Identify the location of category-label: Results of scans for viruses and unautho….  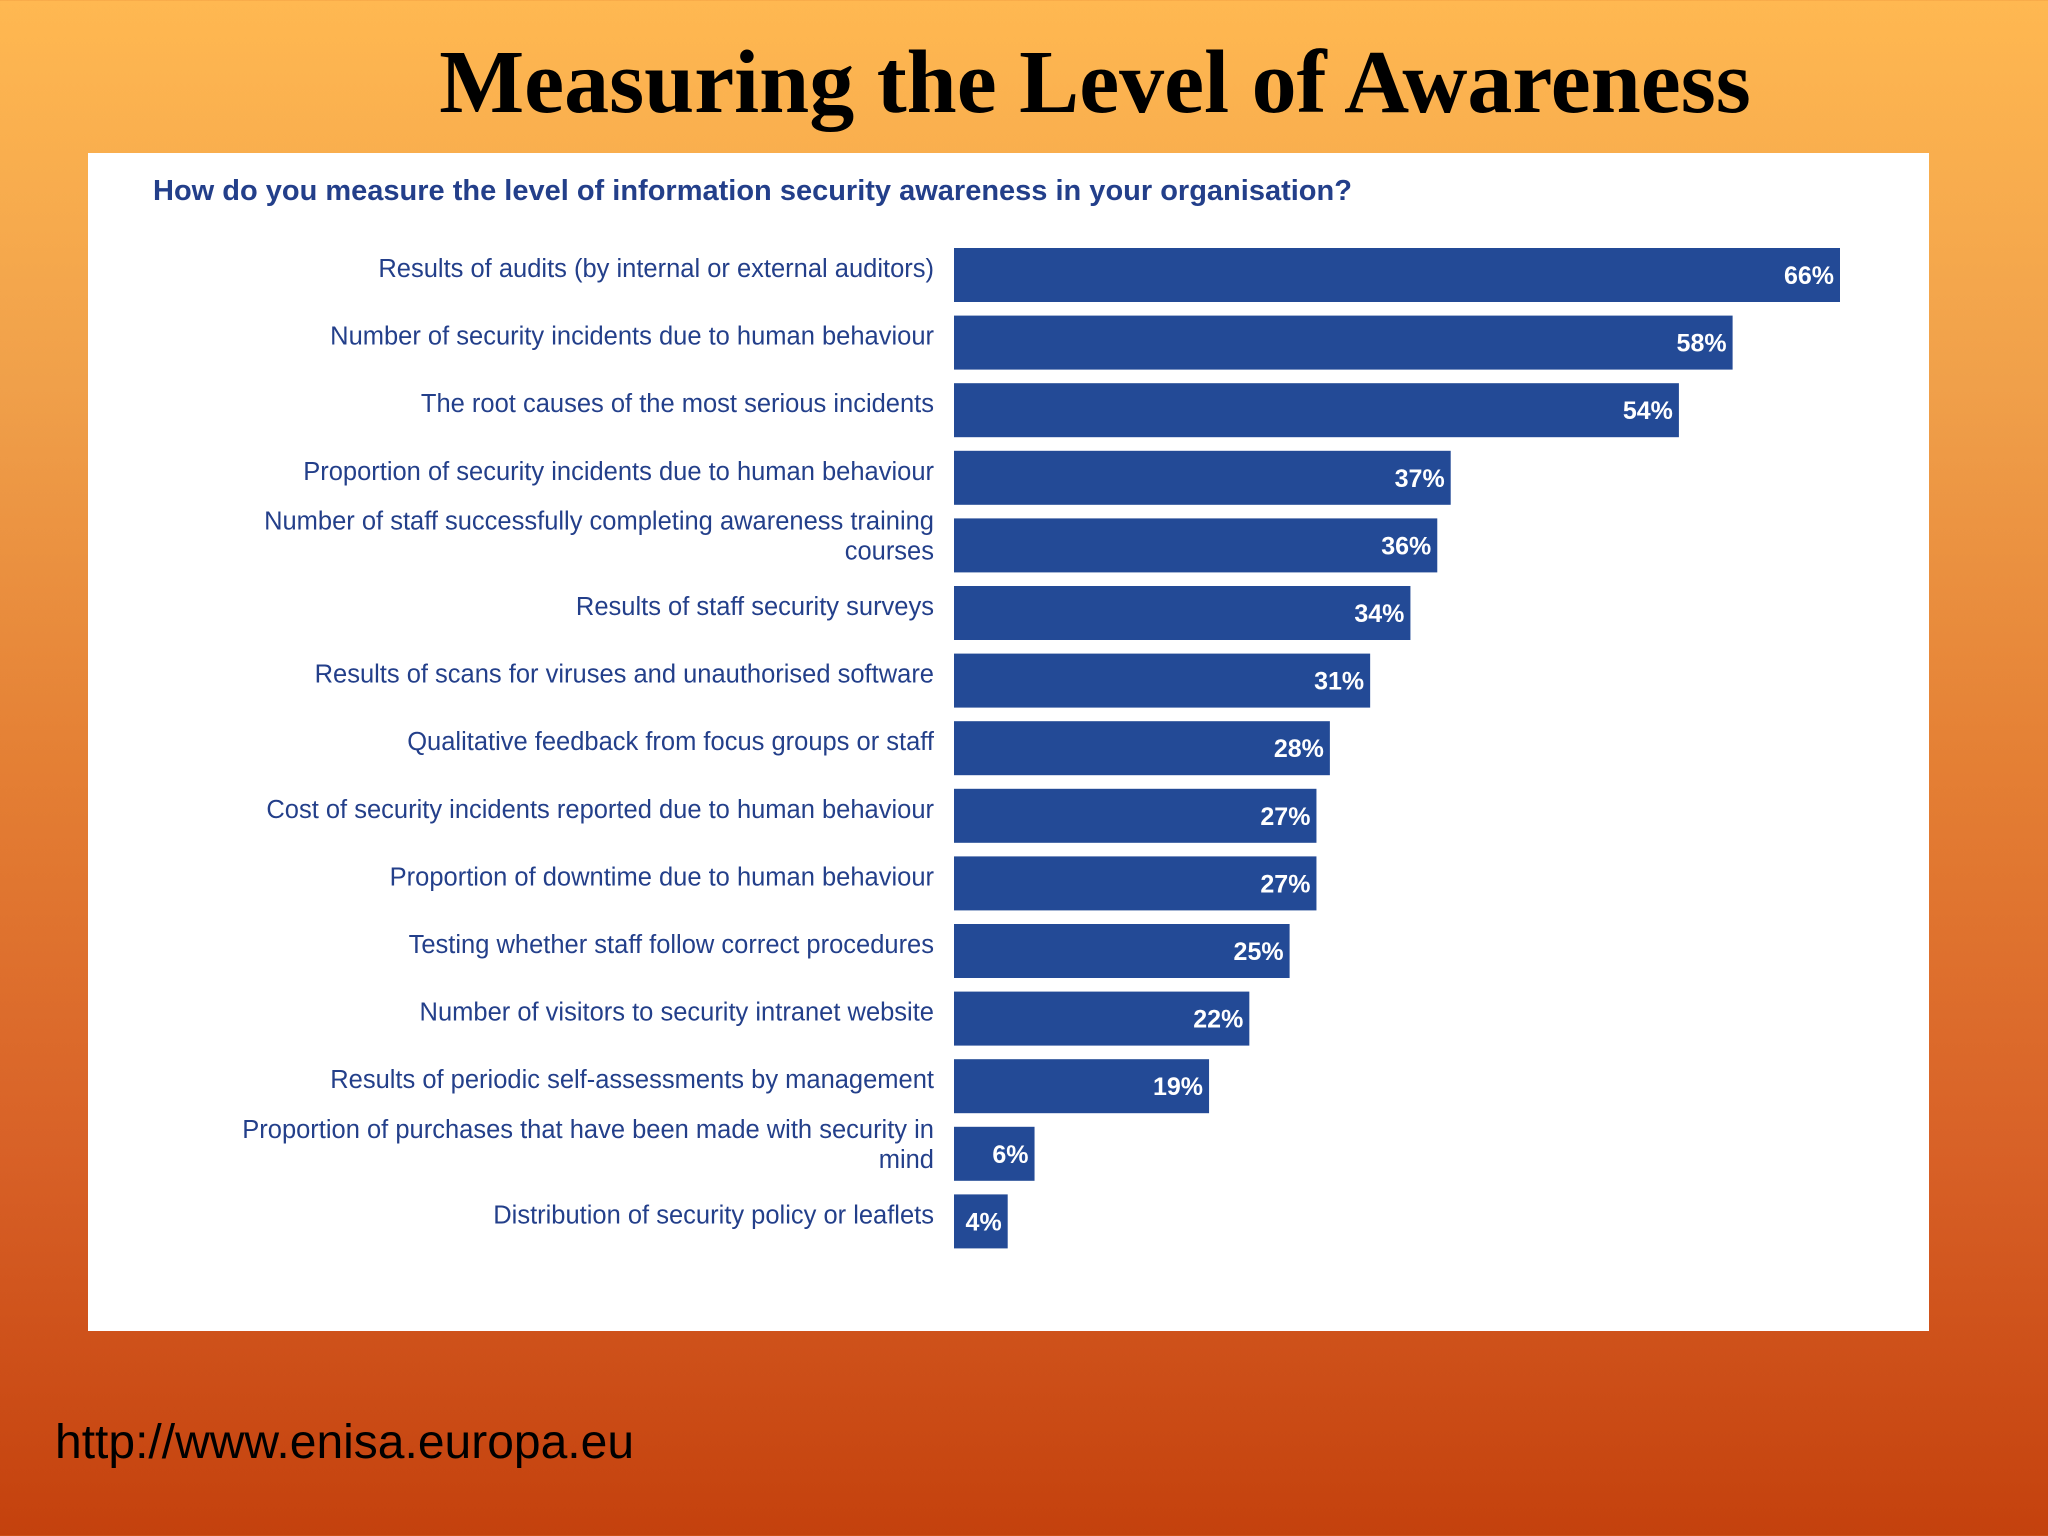
(624, 675).